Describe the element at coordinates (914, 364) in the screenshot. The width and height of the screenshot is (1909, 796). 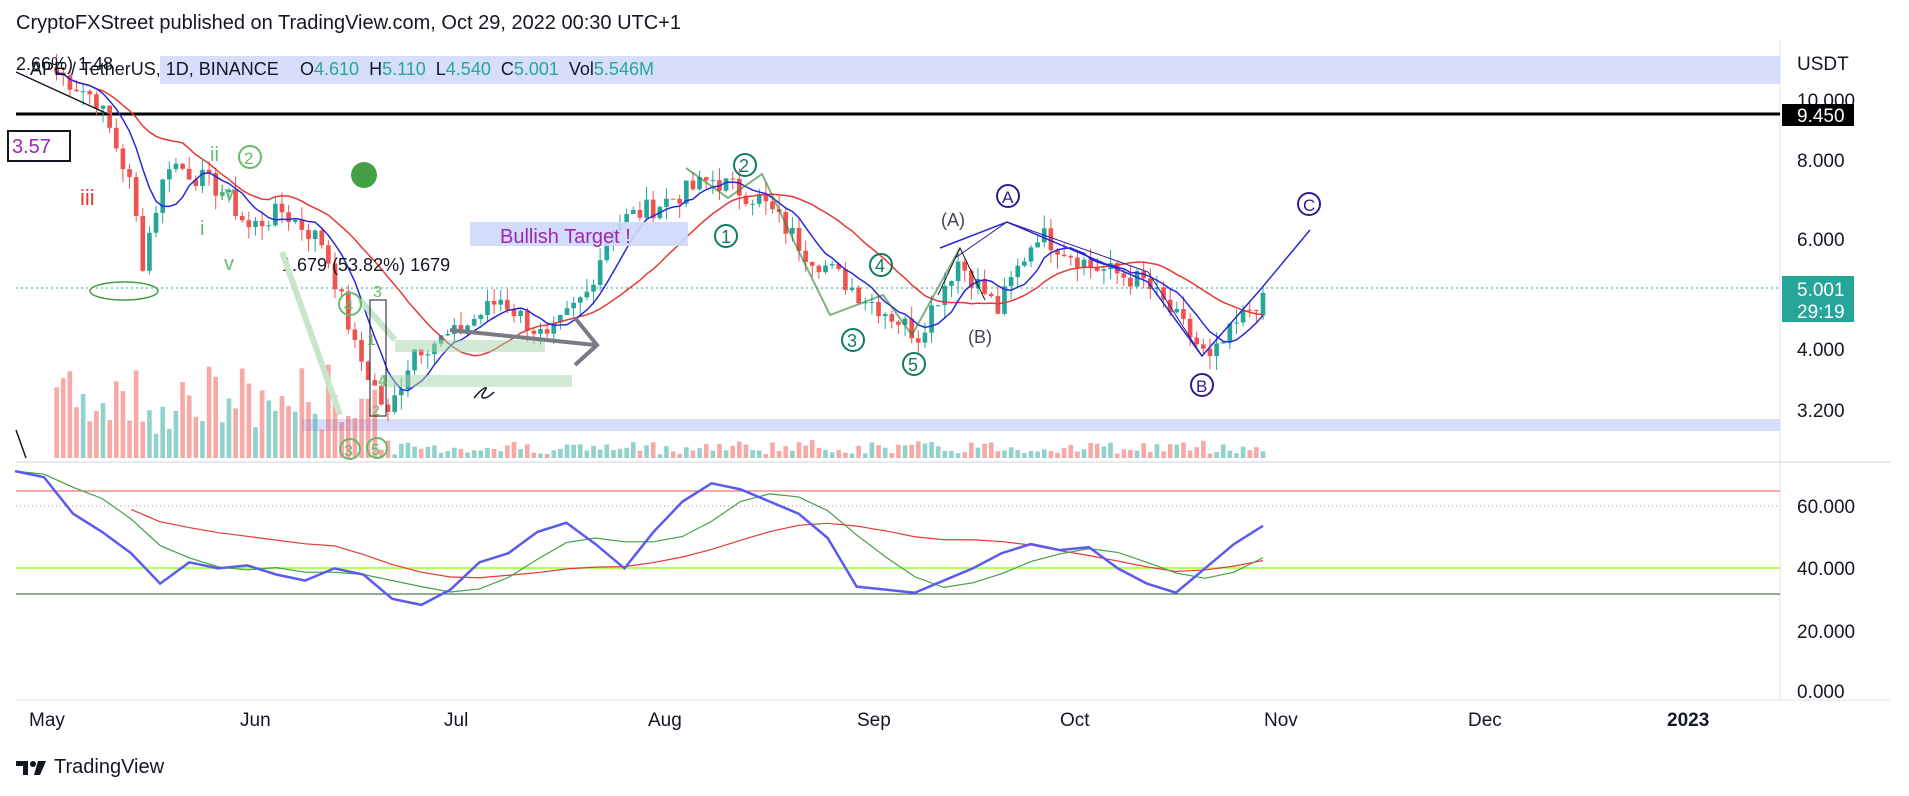
I see `wave-circle-5: 5` at that location.